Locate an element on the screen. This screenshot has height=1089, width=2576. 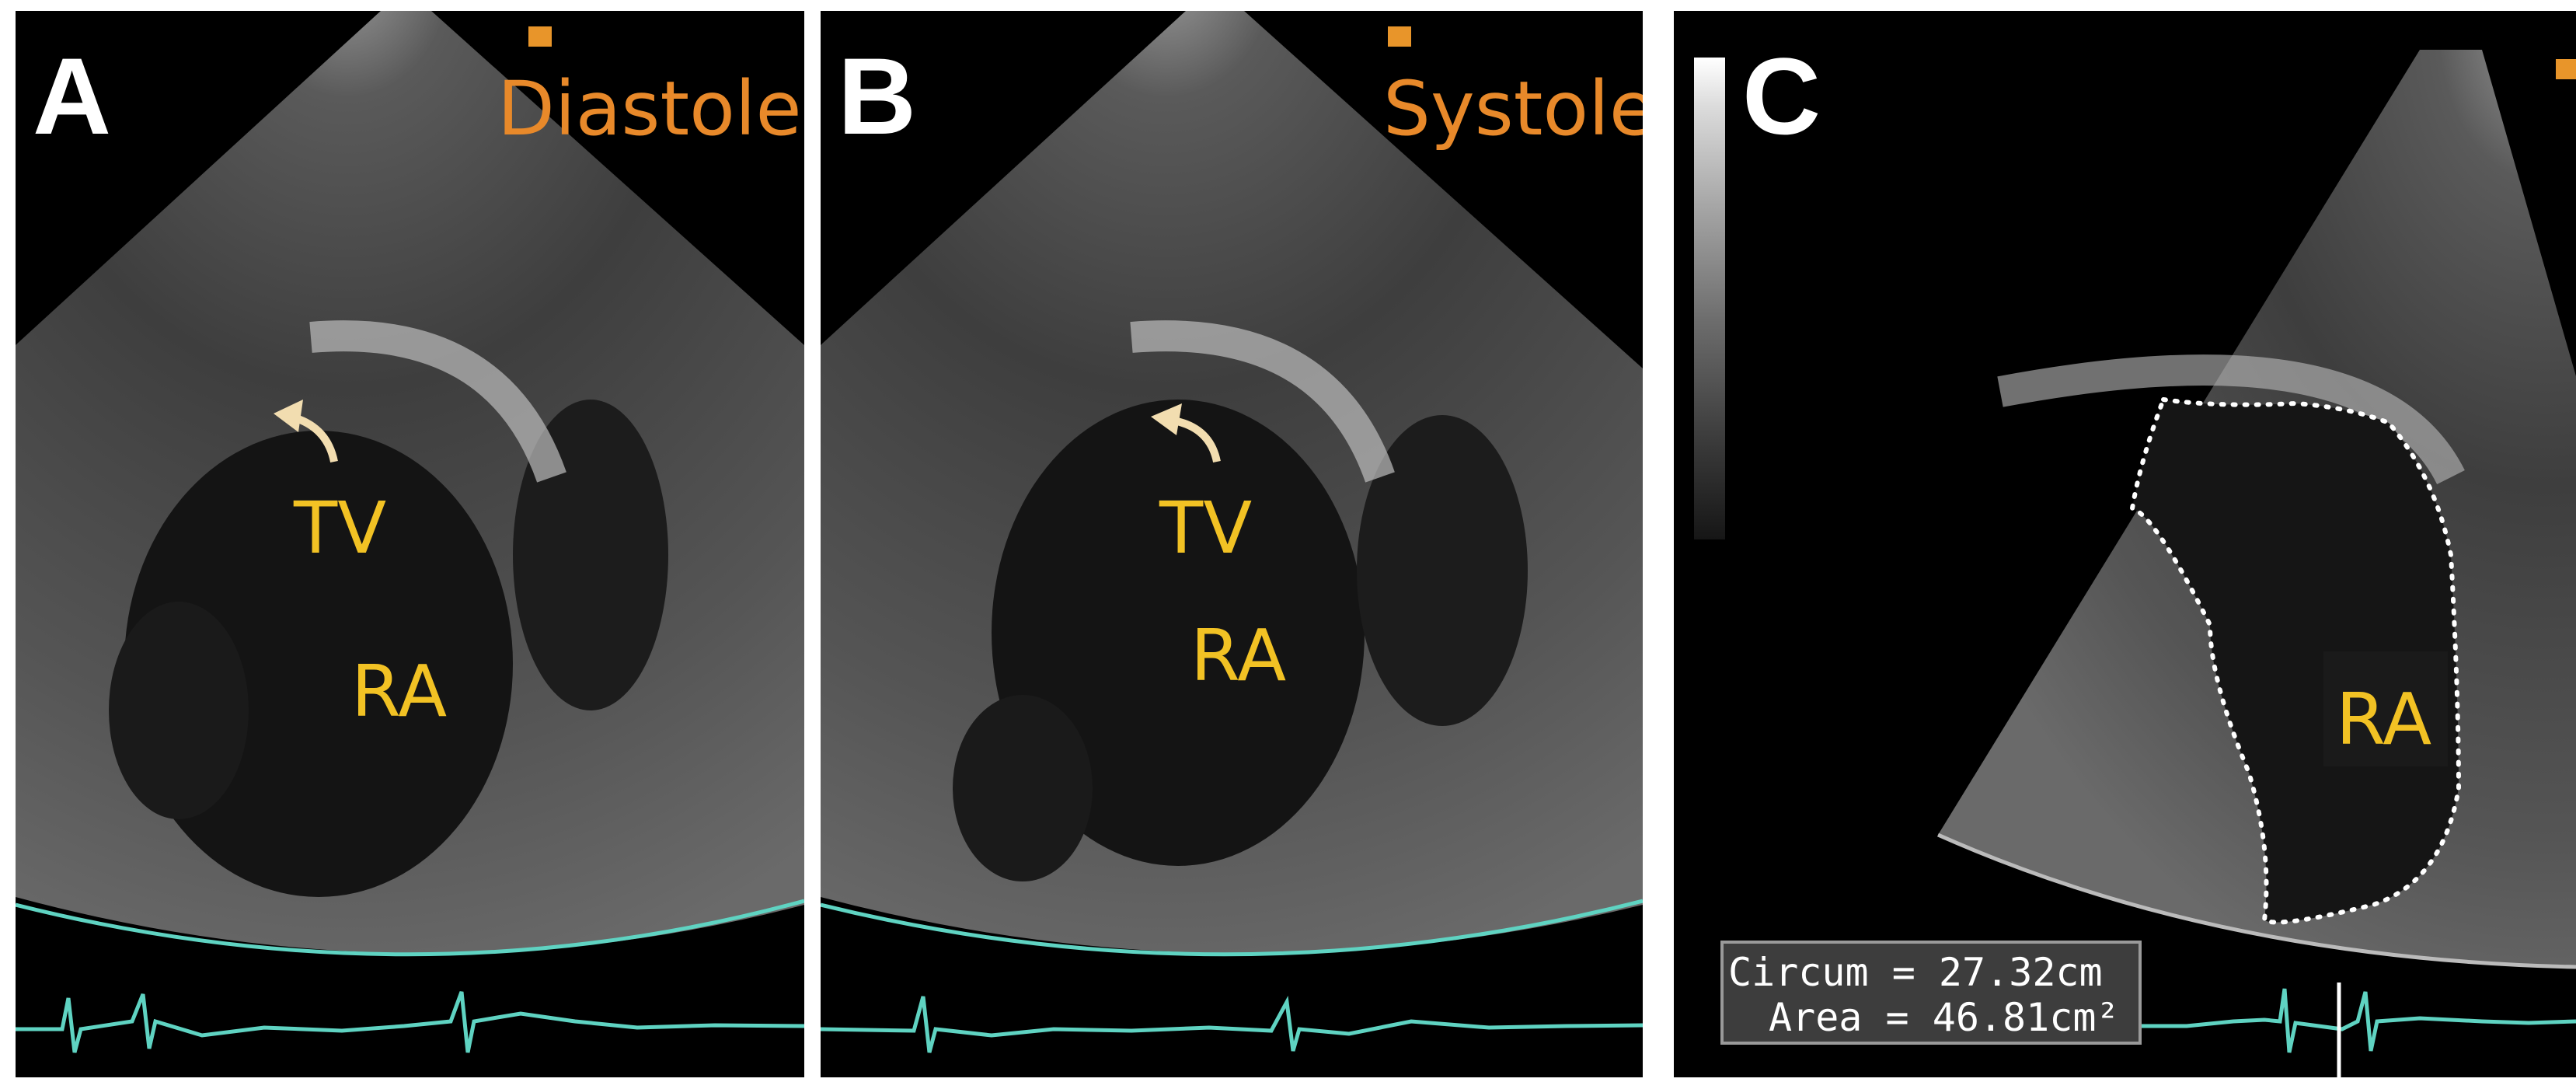
tissue-band-c is located at coordinates (2231, 419).